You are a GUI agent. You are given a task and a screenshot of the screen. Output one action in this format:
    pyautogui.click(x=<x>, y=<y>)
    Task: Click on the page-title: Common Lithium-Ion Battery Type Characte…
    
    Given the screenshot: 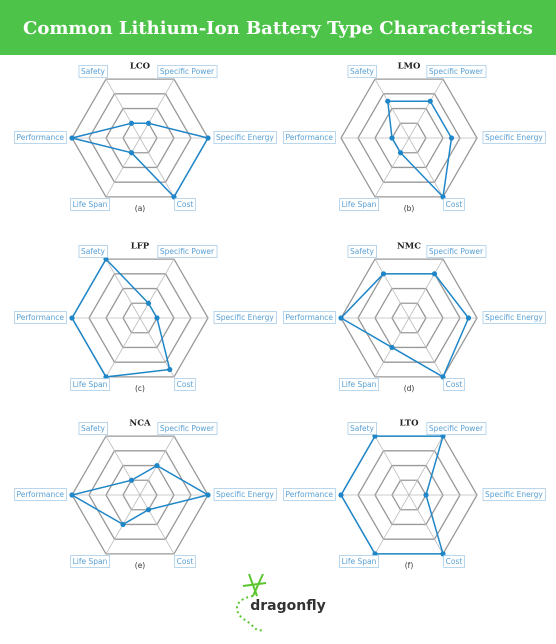 What is the action you would take?
    pyautogui.click(x=278, y=28)
    